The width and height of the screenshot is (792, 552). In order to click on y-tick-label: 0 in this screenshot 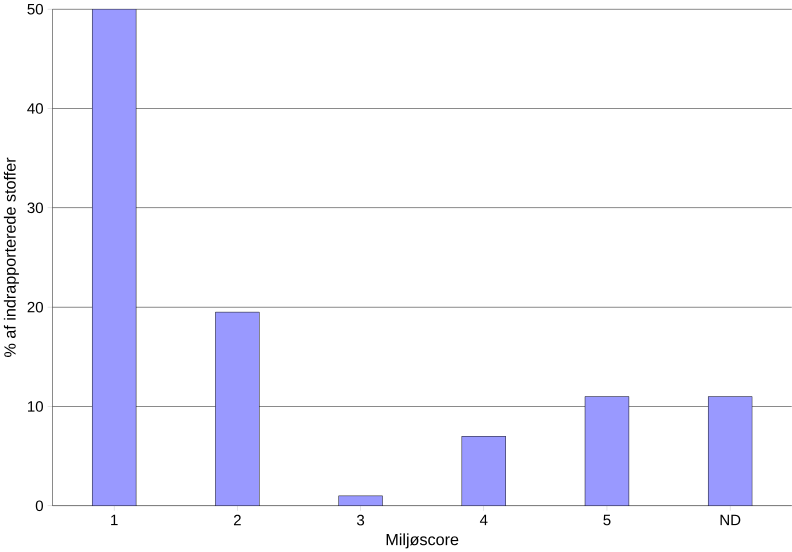, I will do `click(39, 505)`.